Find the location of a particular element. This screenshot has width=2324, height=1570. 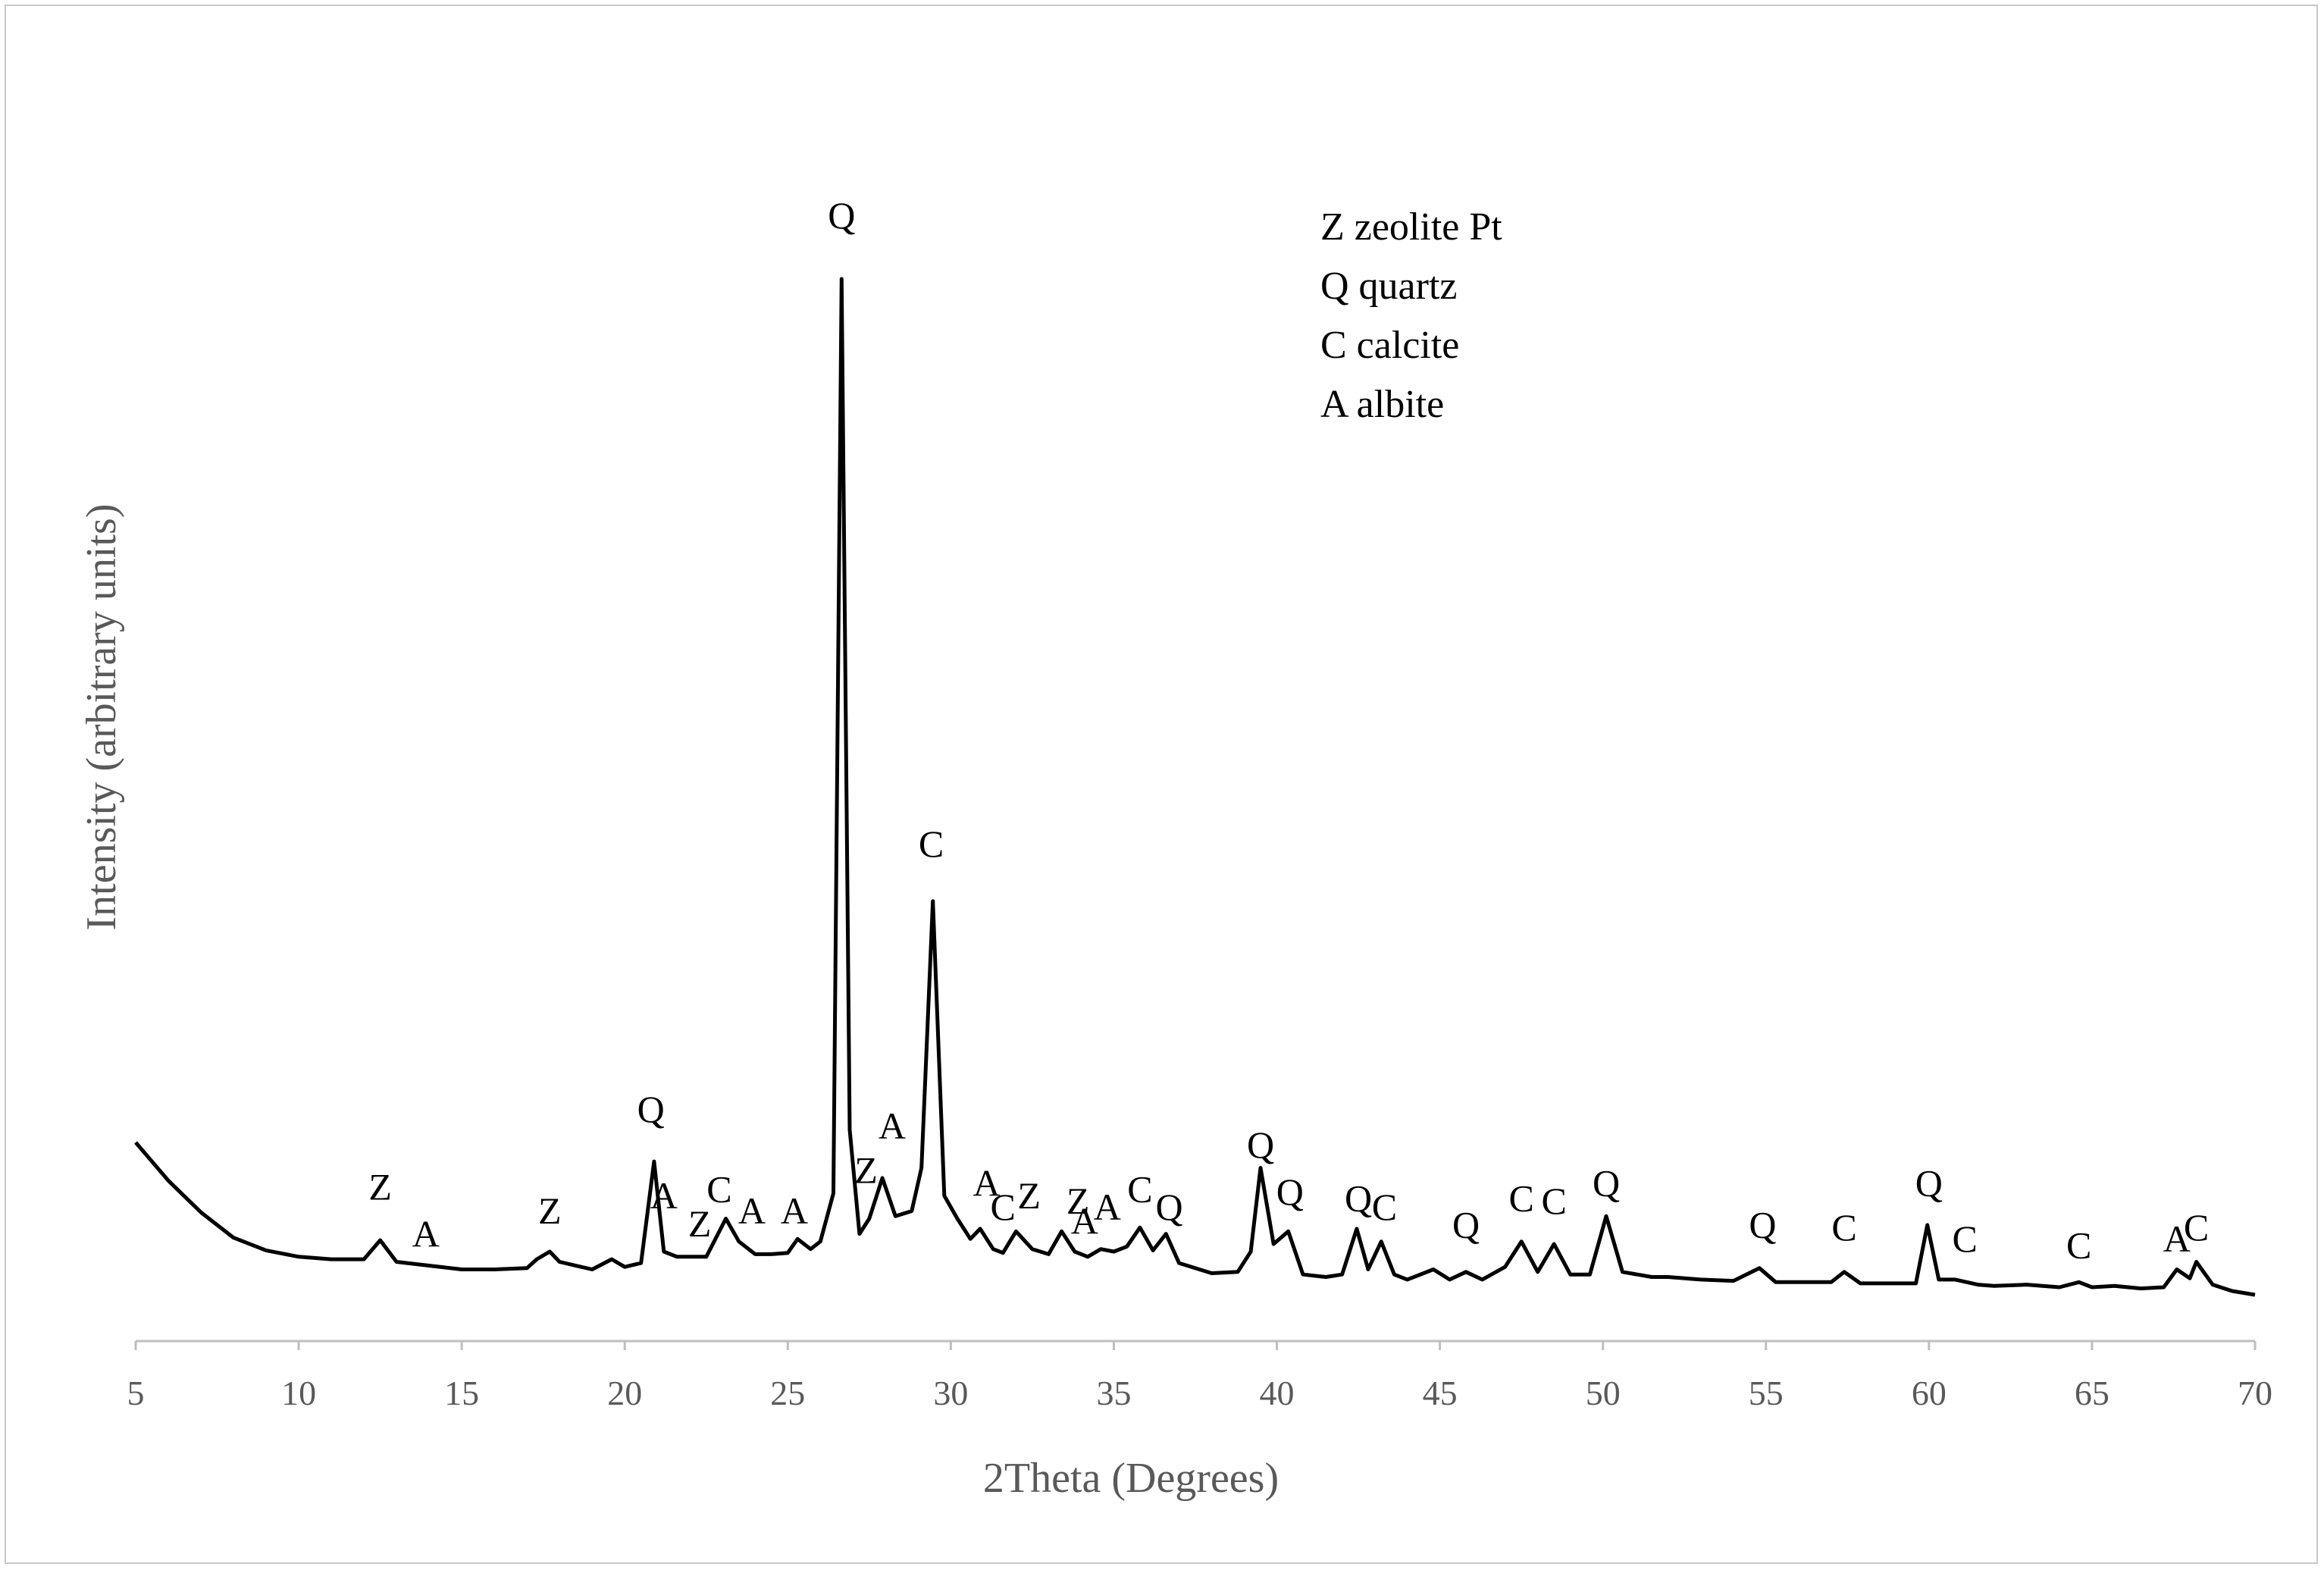

x-tick-label: 55 is located at coordinates (1766, 1393).